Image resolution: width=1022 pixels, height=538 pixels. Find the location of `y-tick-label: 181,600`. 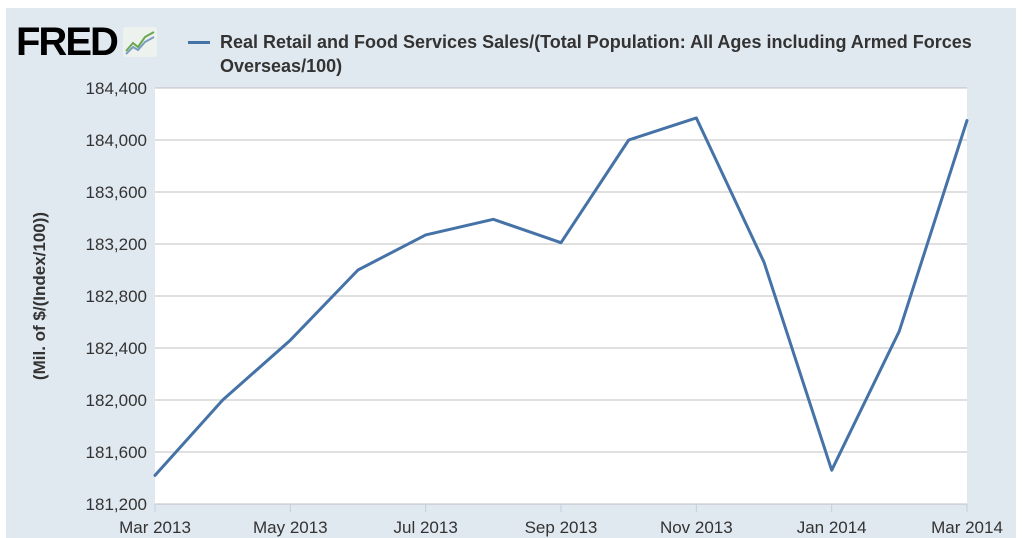

y-tick-label: 181,600 is located at coordinates (116, 452).